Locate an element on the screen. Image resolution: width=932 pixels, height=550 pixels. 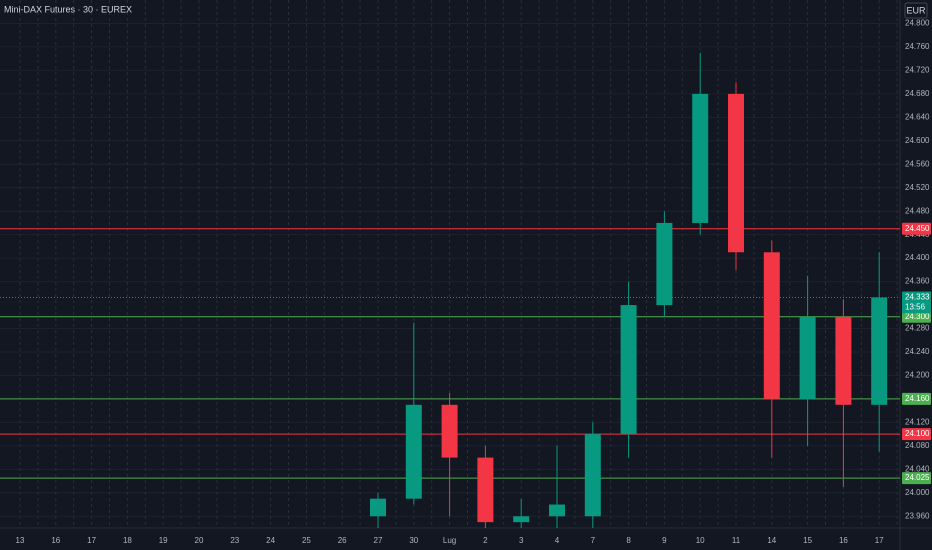
countdown-label: 13:56 is located at coordinates (915, 307).